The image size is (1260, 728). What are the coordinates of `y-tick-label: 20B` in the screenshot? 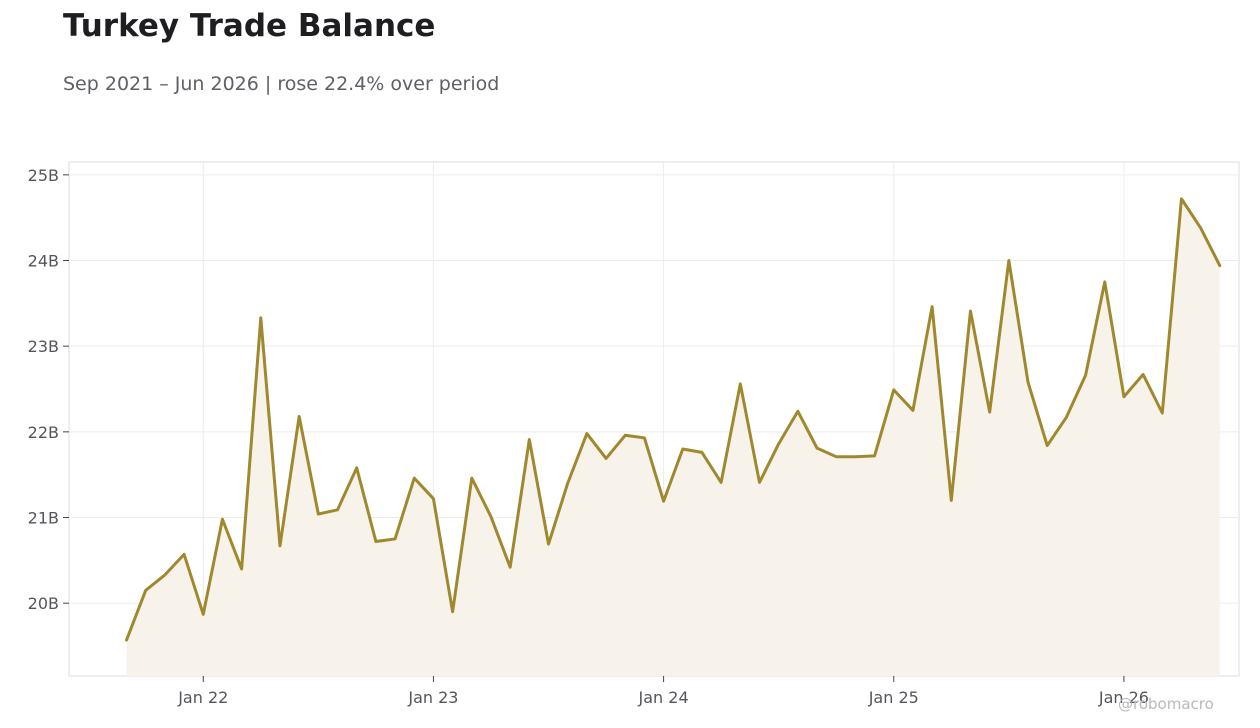 It's located at (43, 603).